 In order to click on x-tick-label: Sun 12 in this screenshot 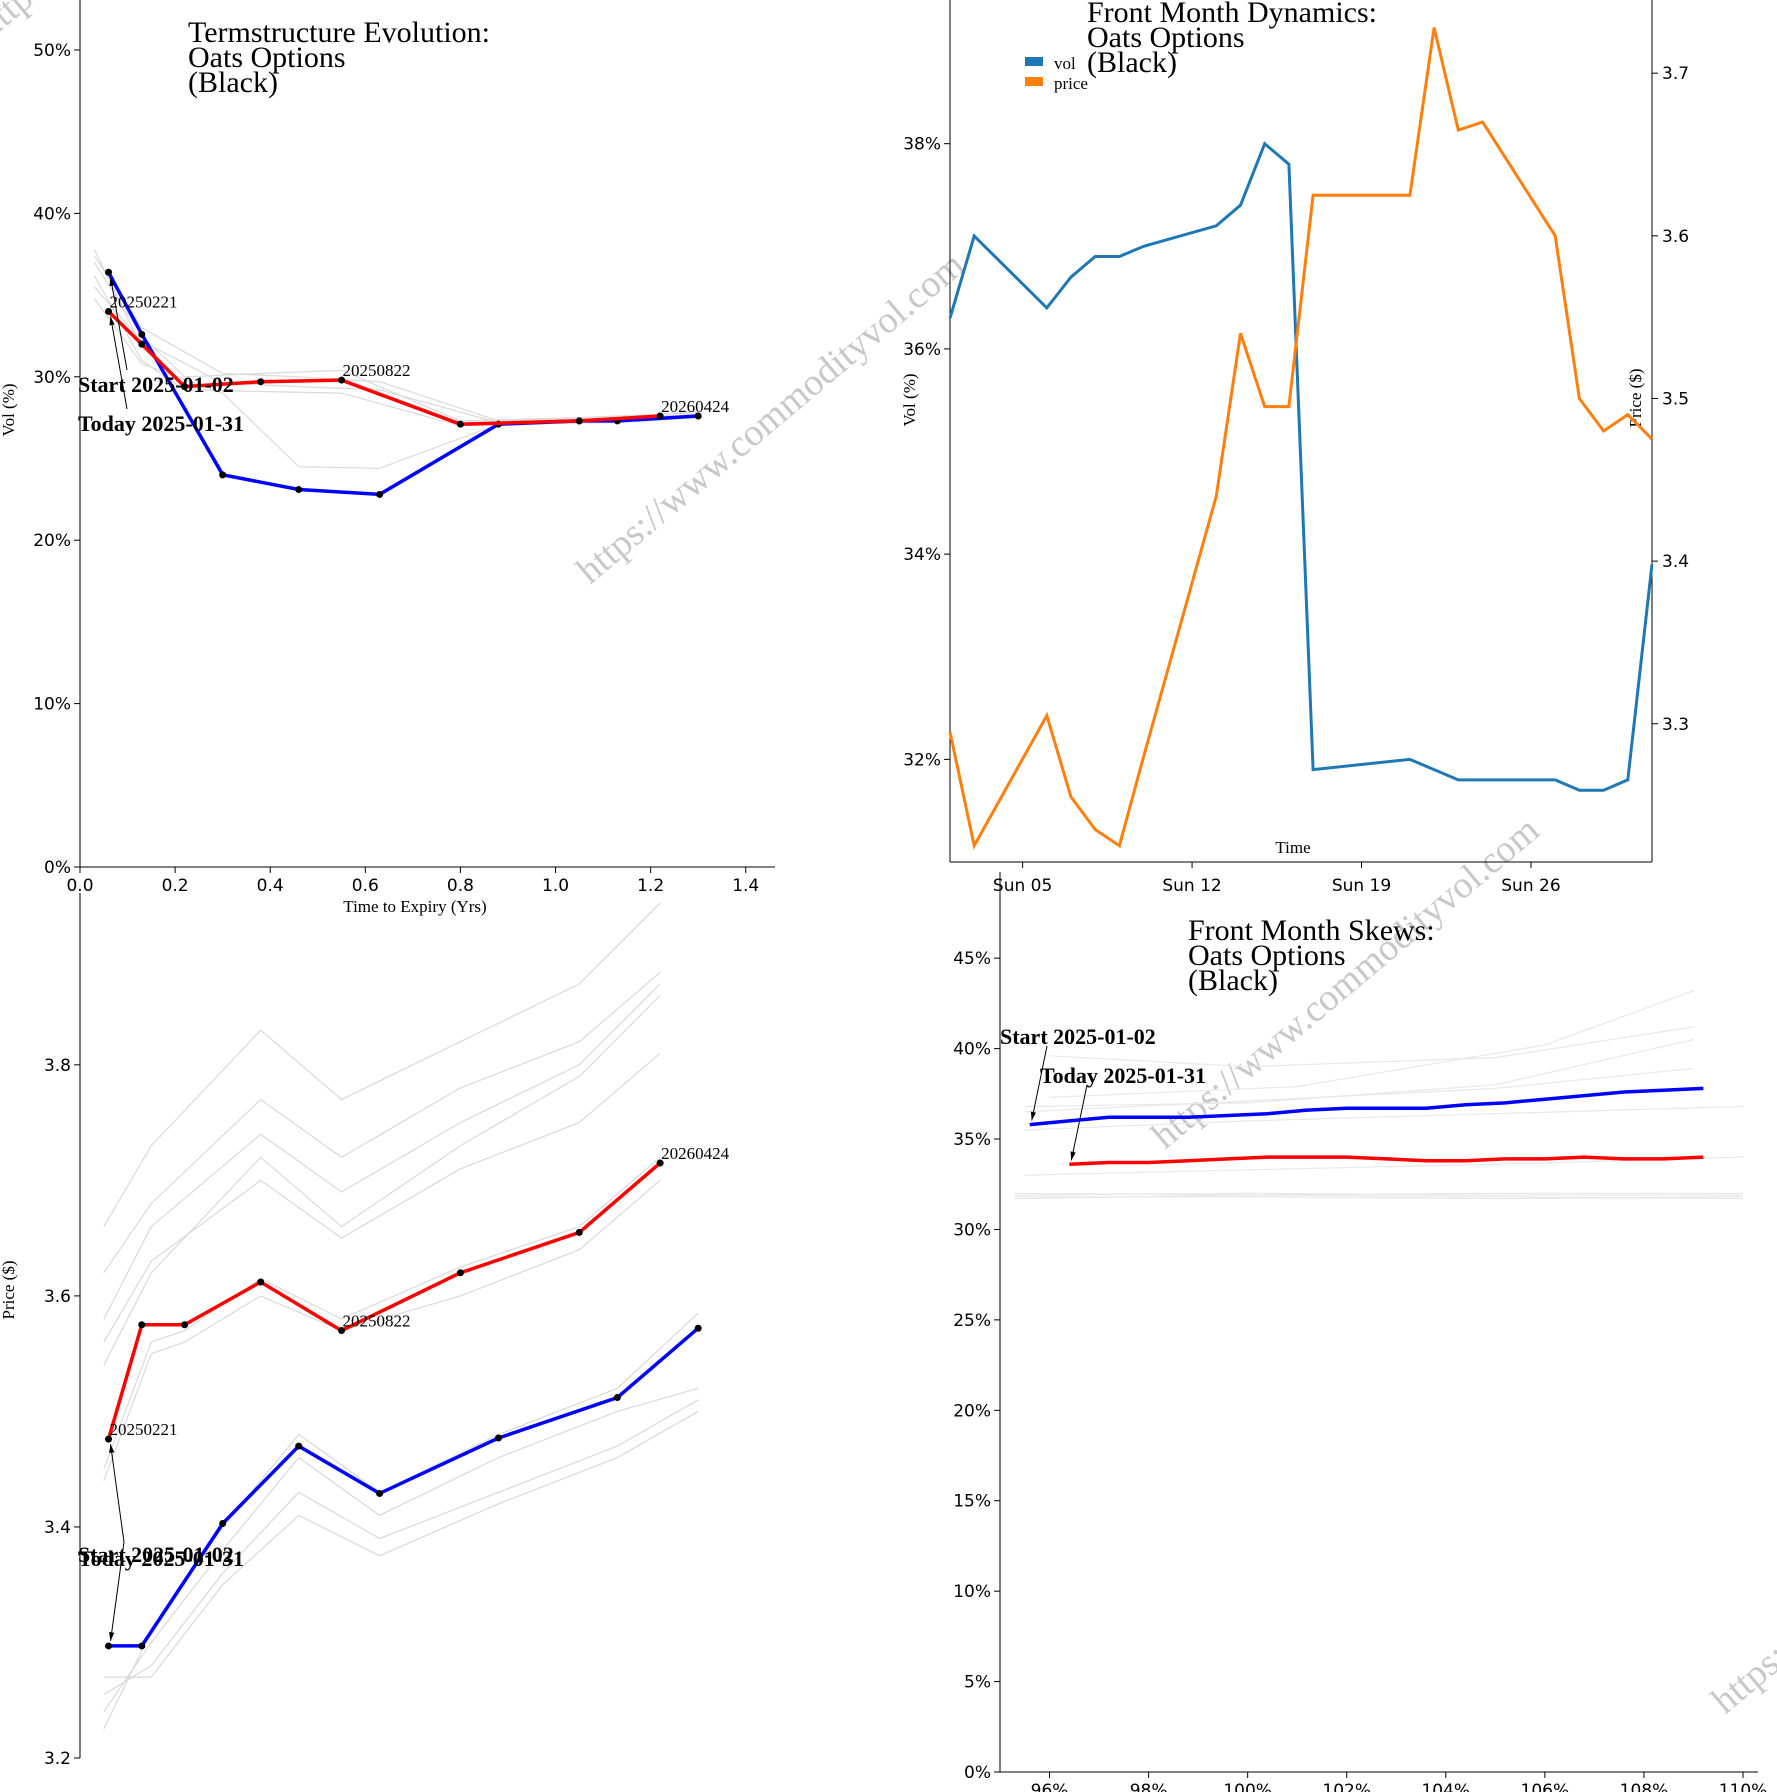, I will do `click(1191, 886)`.